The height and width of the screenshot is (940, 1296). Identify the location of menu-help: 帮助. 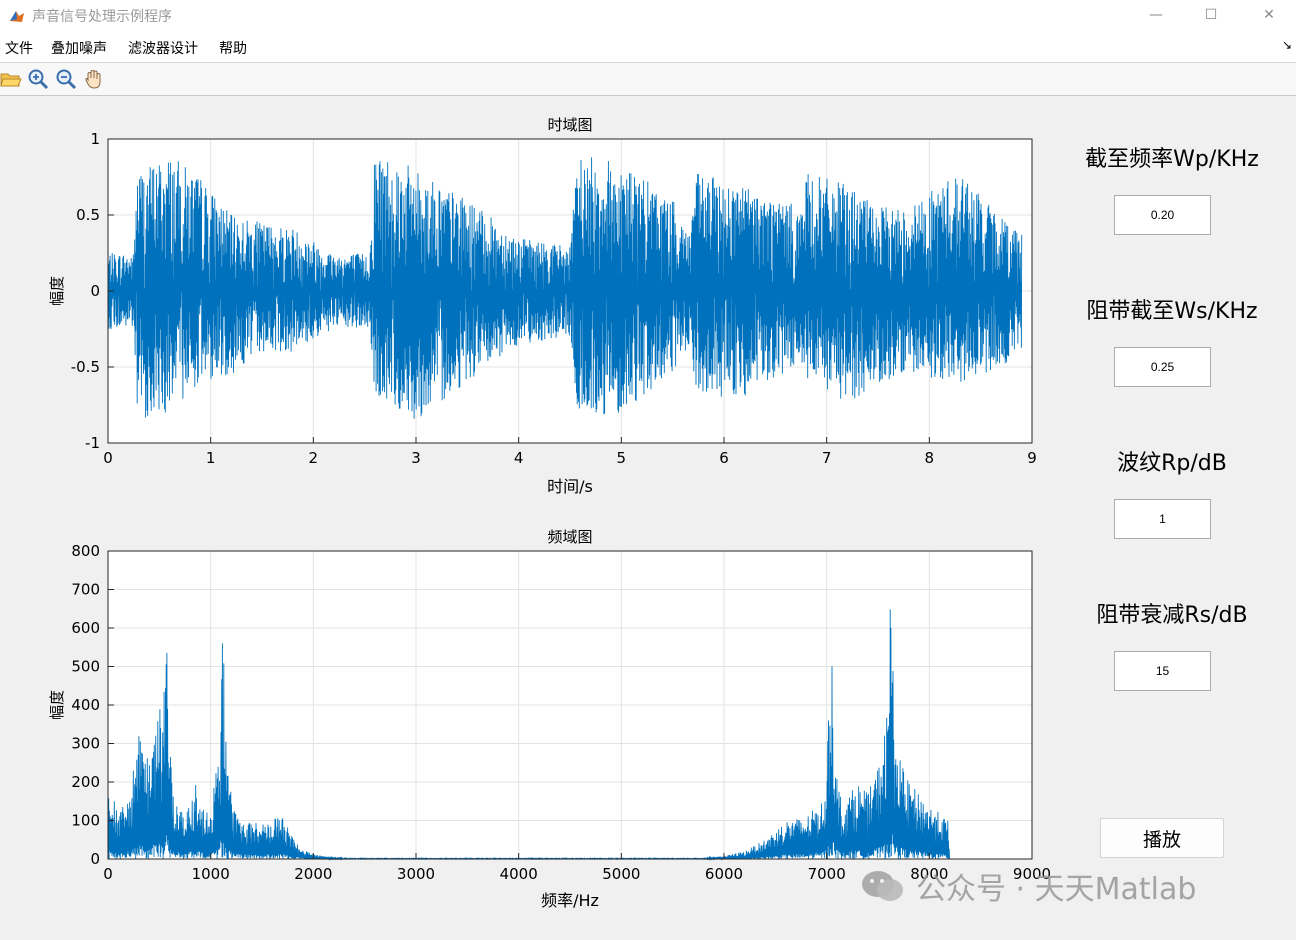
(233, 49).